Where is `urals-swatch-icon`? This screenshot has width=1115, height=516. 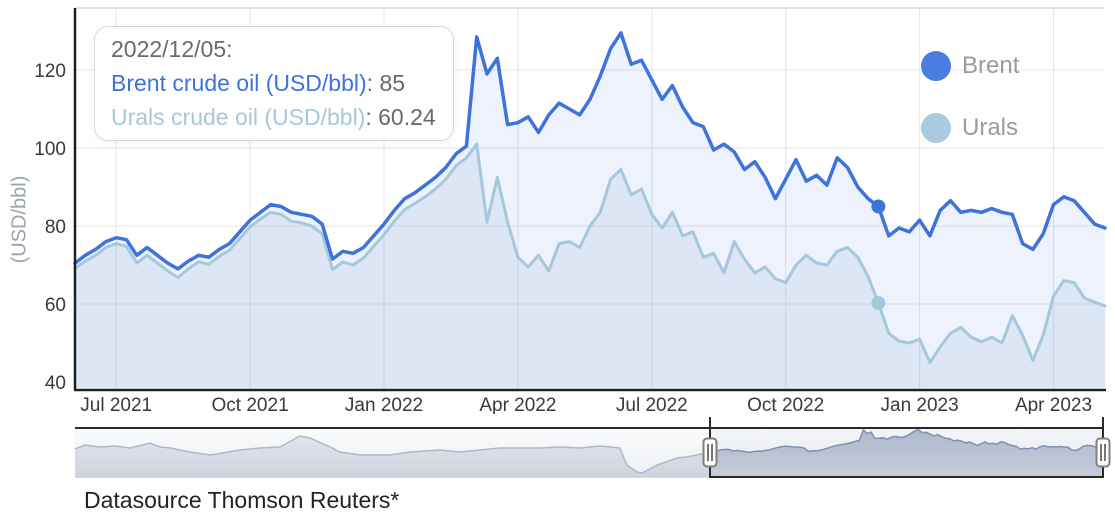 urals-swatch-icon is located at coordinates (936, 128).